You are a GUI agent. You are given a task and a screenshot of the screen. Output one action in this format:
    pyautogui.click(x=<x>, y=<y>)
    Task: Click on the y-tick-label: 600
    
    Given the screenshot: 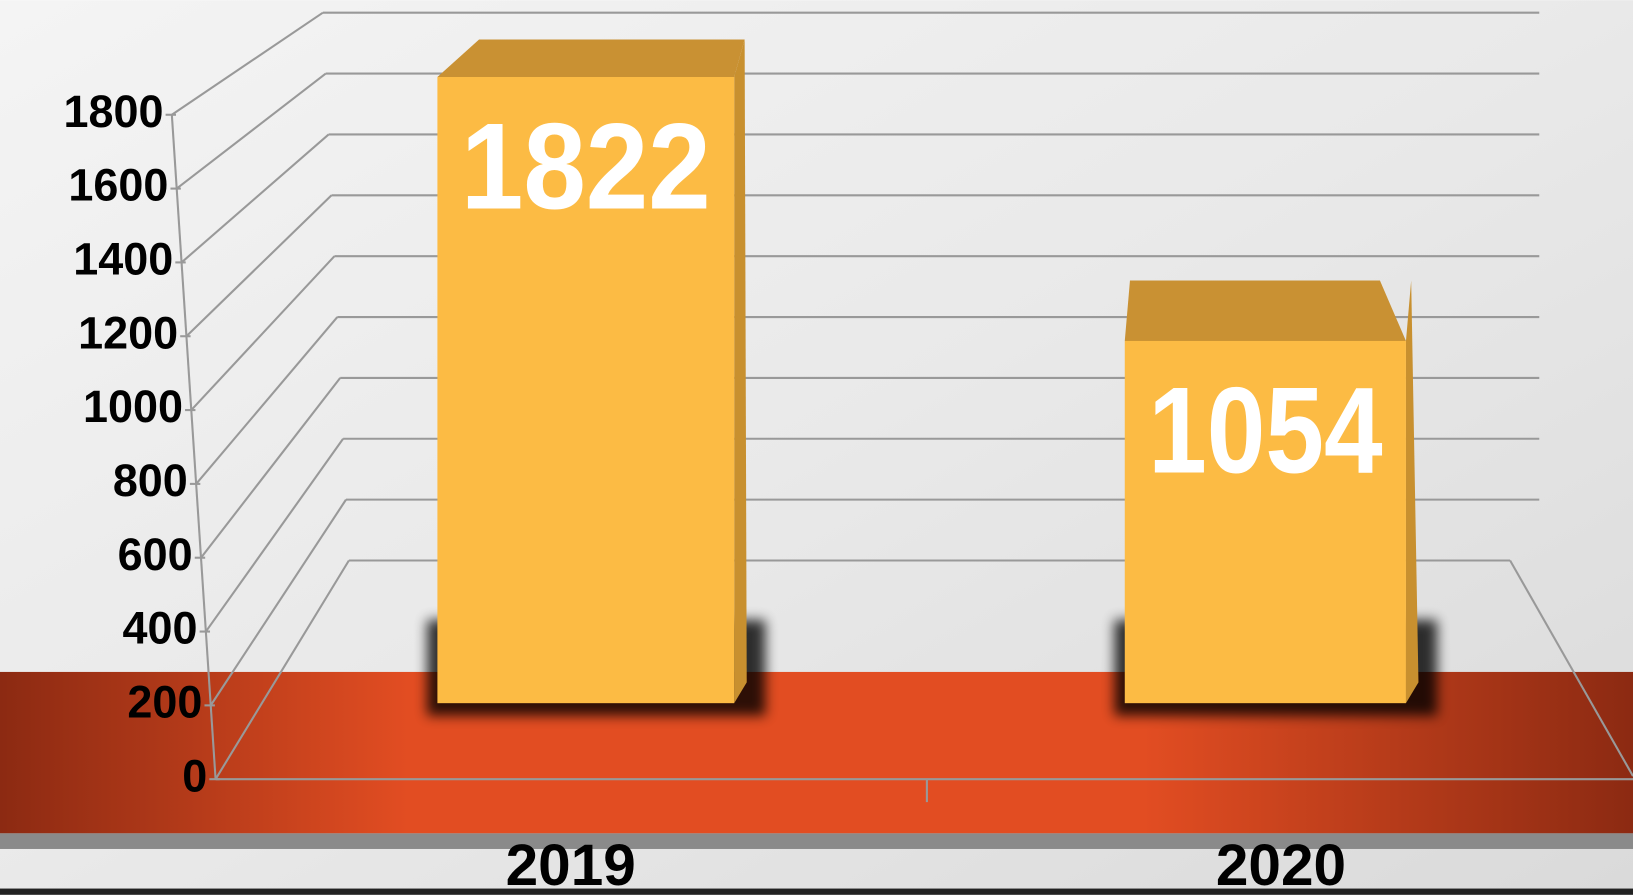 What is the action you would take?
    pyautogui.click(x=155, y=554)
    